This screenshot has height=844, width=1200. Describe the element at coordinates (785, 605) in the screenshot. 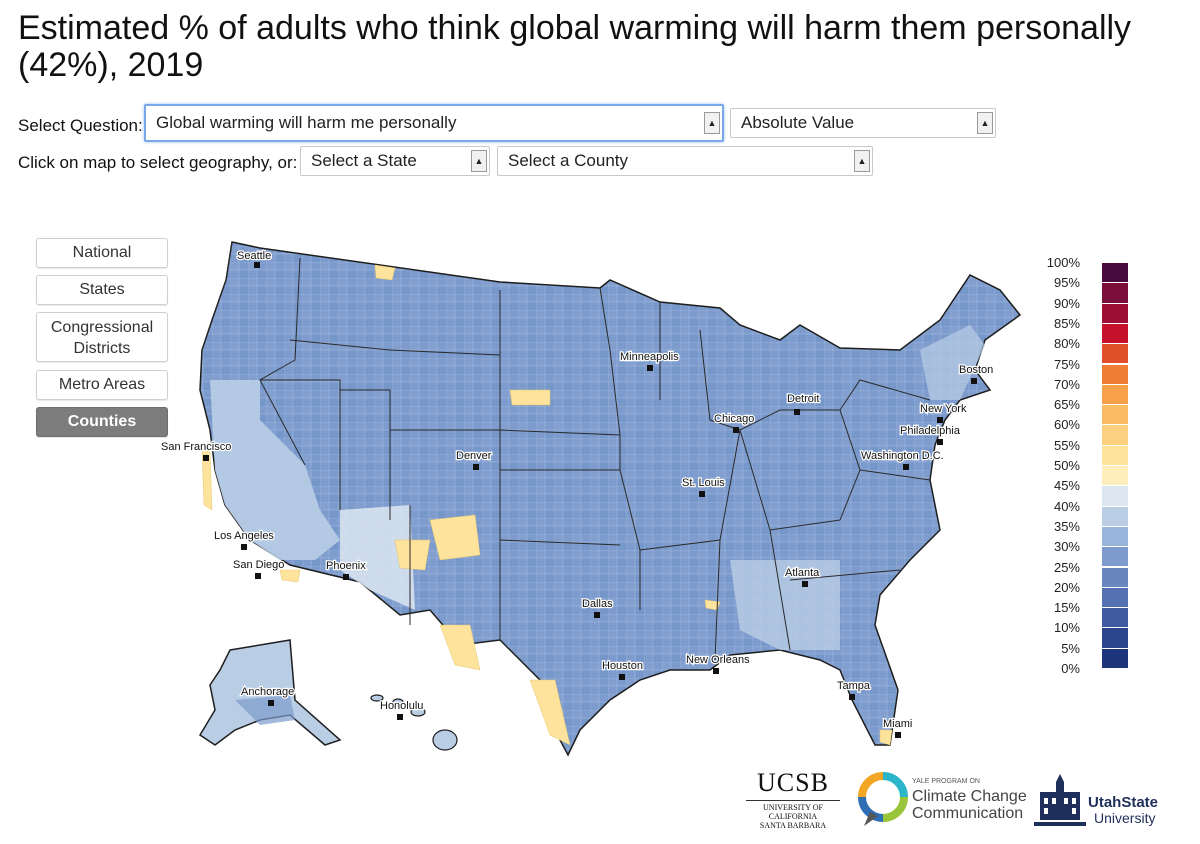

I see `light-region-south` at that location.